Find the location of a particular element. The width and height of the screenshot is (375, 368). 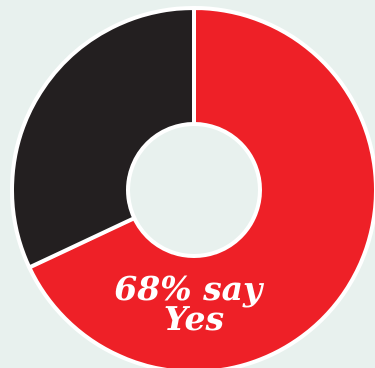

donut-hole is located at coordinates (194, 190).